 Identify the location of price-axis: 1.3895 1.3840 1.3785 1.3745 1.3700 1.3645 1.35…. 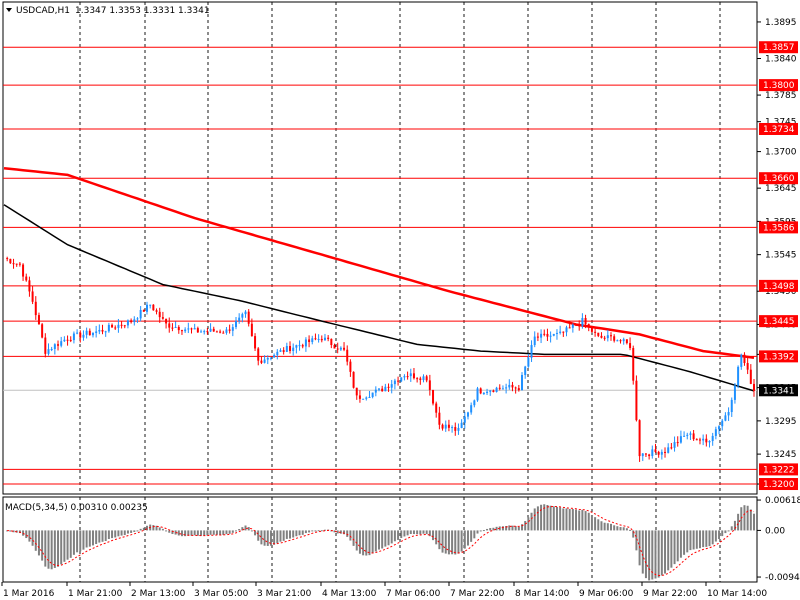
(777, 254).